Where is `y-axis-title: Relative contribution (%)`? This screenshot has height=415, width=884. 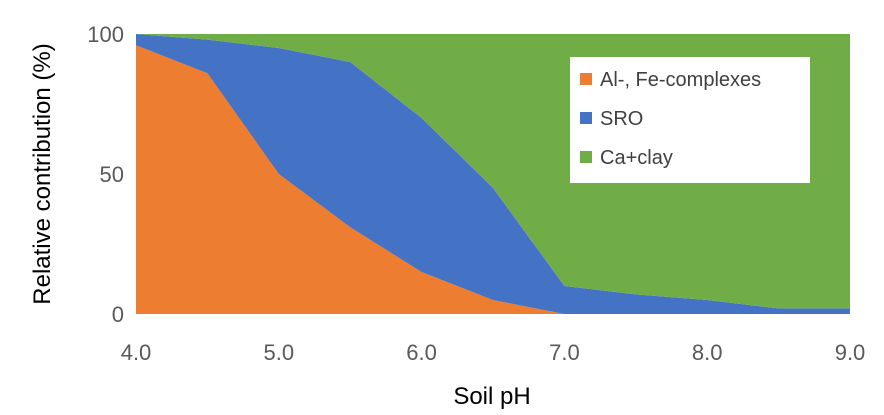
y-axis-title: Relative contribution (%) is located at coordinates (42, 173).